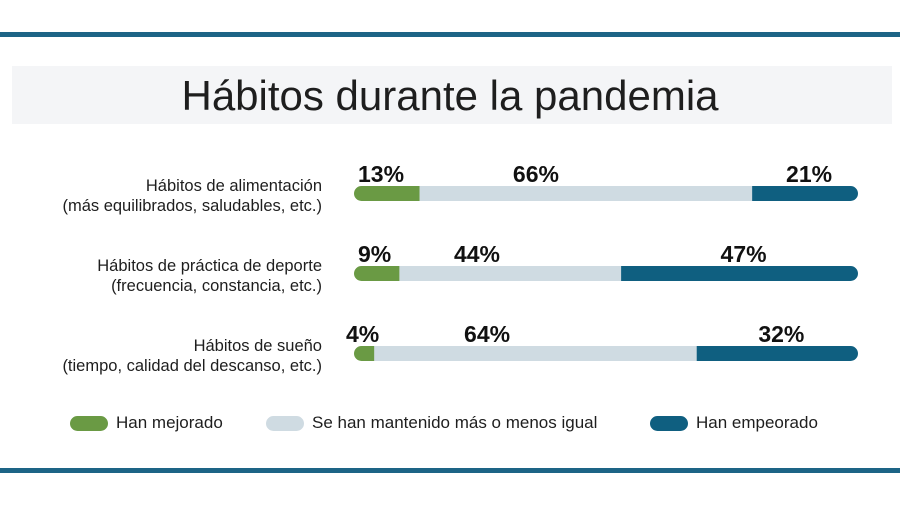  I want to click on row-label-line2: (más equilibrados, saludables, etc.), so click(192, 206).